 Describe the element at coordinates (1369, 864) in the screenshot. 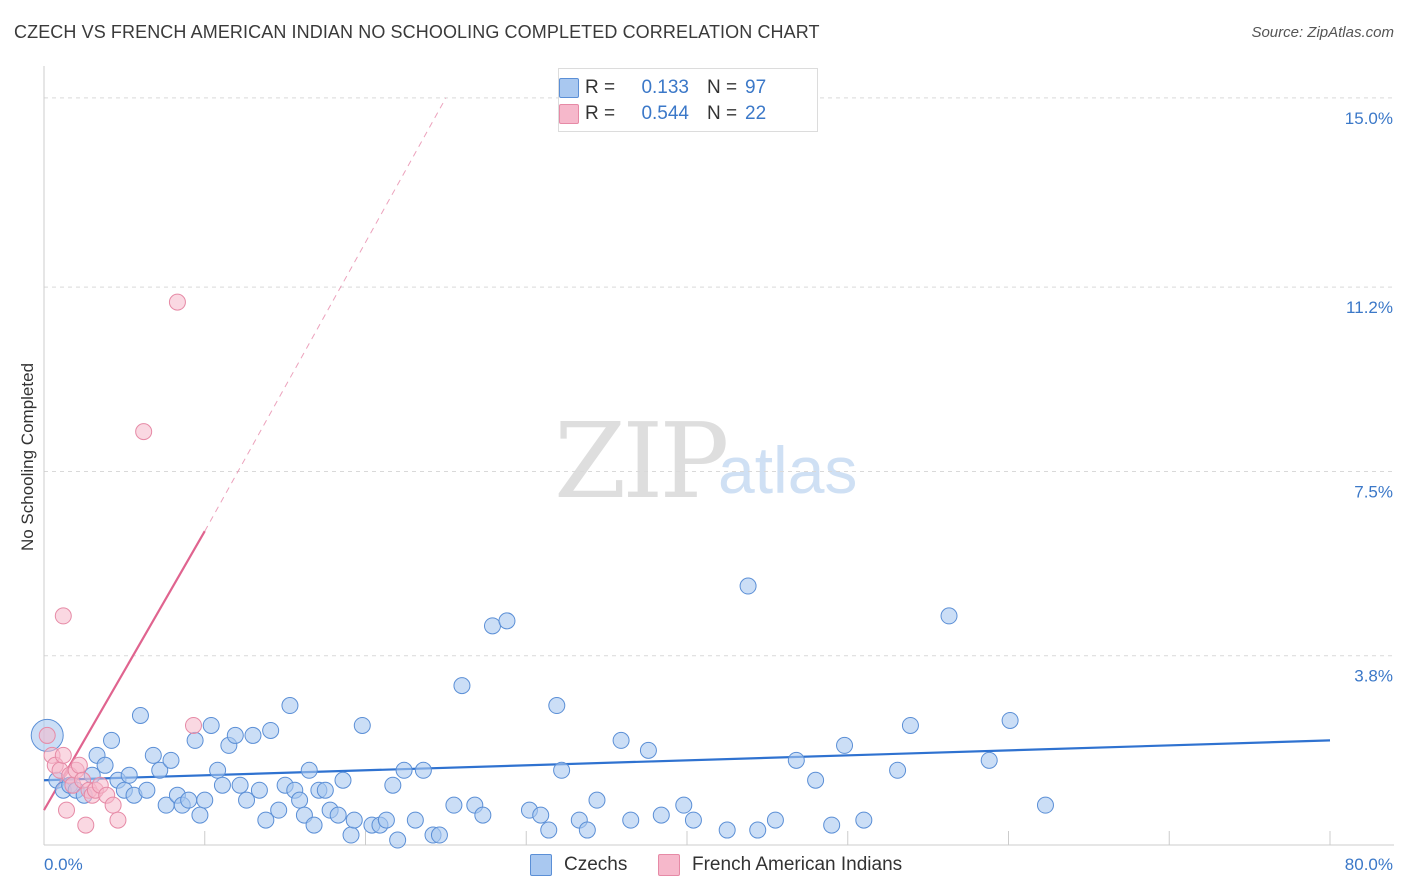

I see `x-tick-label: 80.0%` at that location.